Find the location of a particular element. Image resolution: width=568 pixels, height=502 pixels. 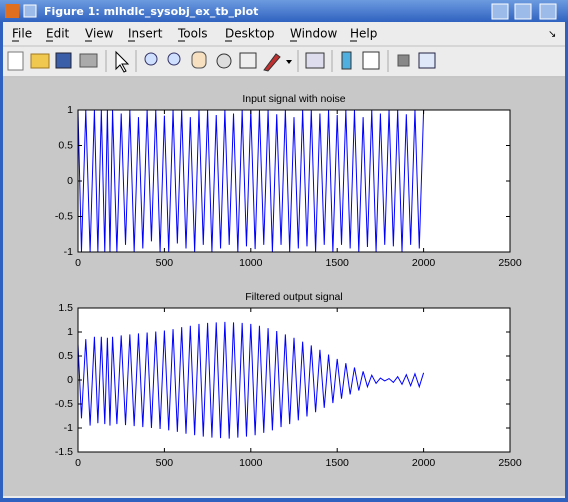

show-tools-button is located at coordinates (427, 60).